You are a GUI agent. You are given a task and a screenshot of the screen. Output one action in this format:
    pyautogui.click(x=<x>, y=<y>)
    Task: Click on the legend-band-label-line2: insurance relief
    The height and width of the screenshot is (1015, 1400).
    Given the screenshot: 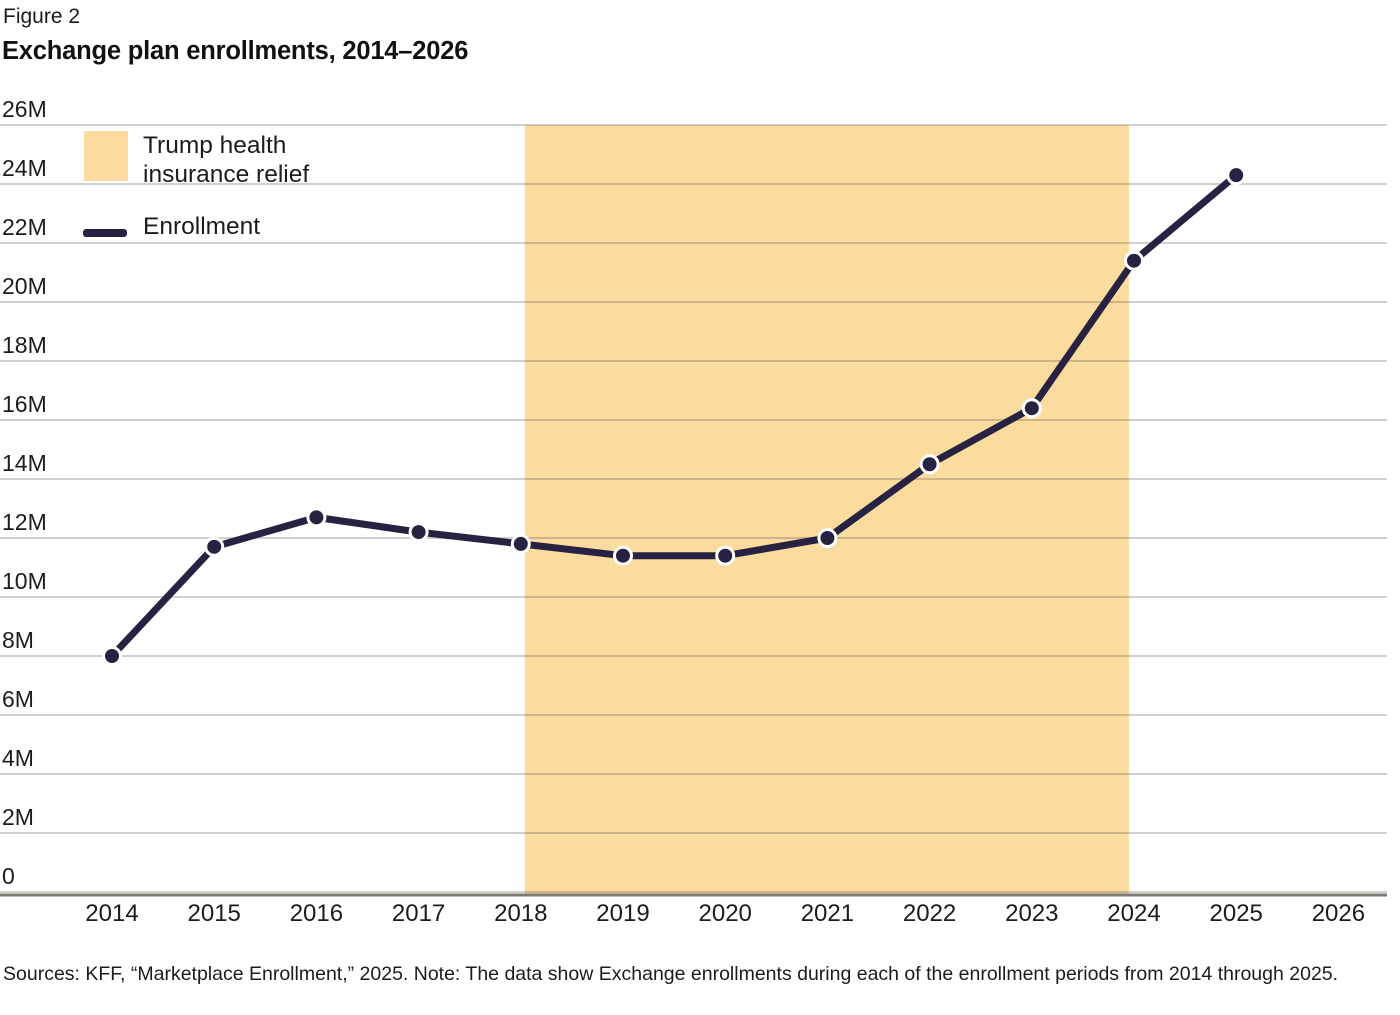 What is the action you would take?
    pyautogui.click(x=226, y=174)
    